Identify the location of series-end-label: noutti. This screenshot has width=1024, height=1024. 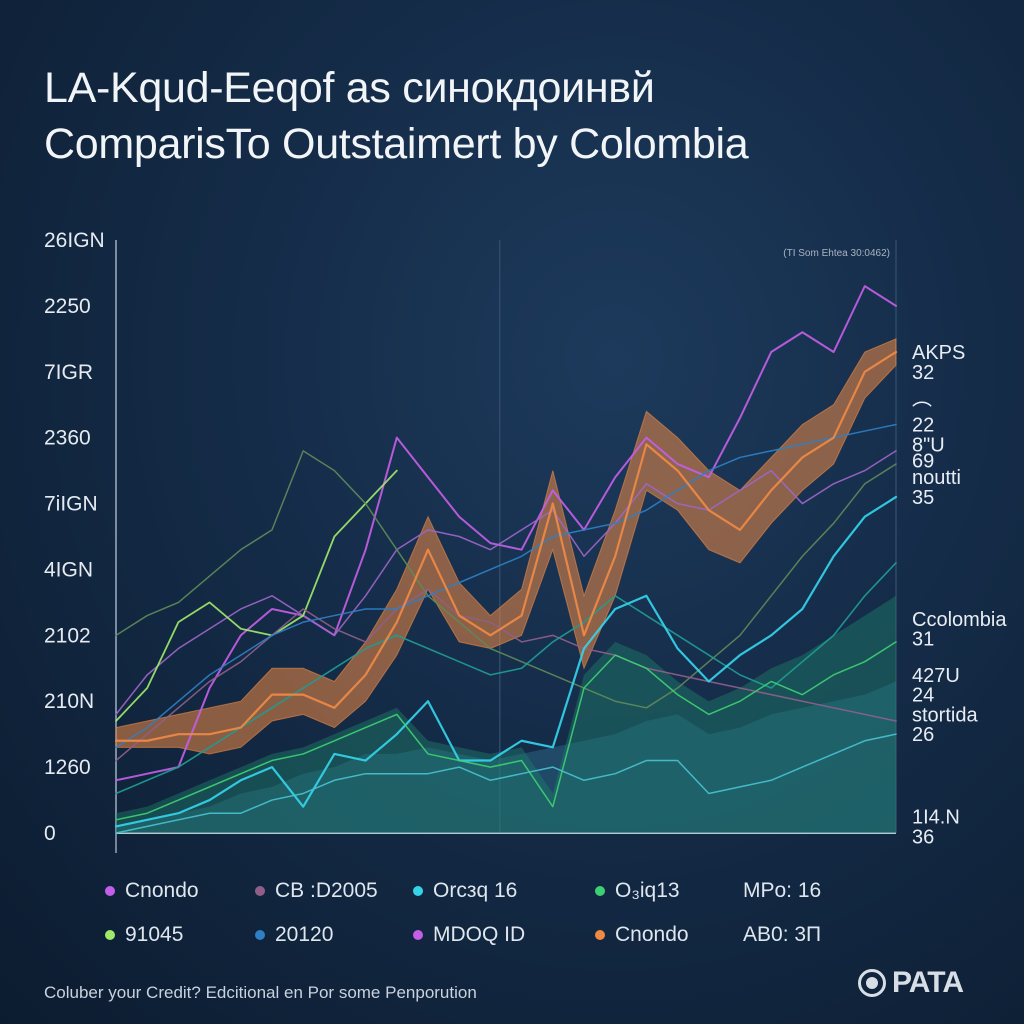
(936, 478).